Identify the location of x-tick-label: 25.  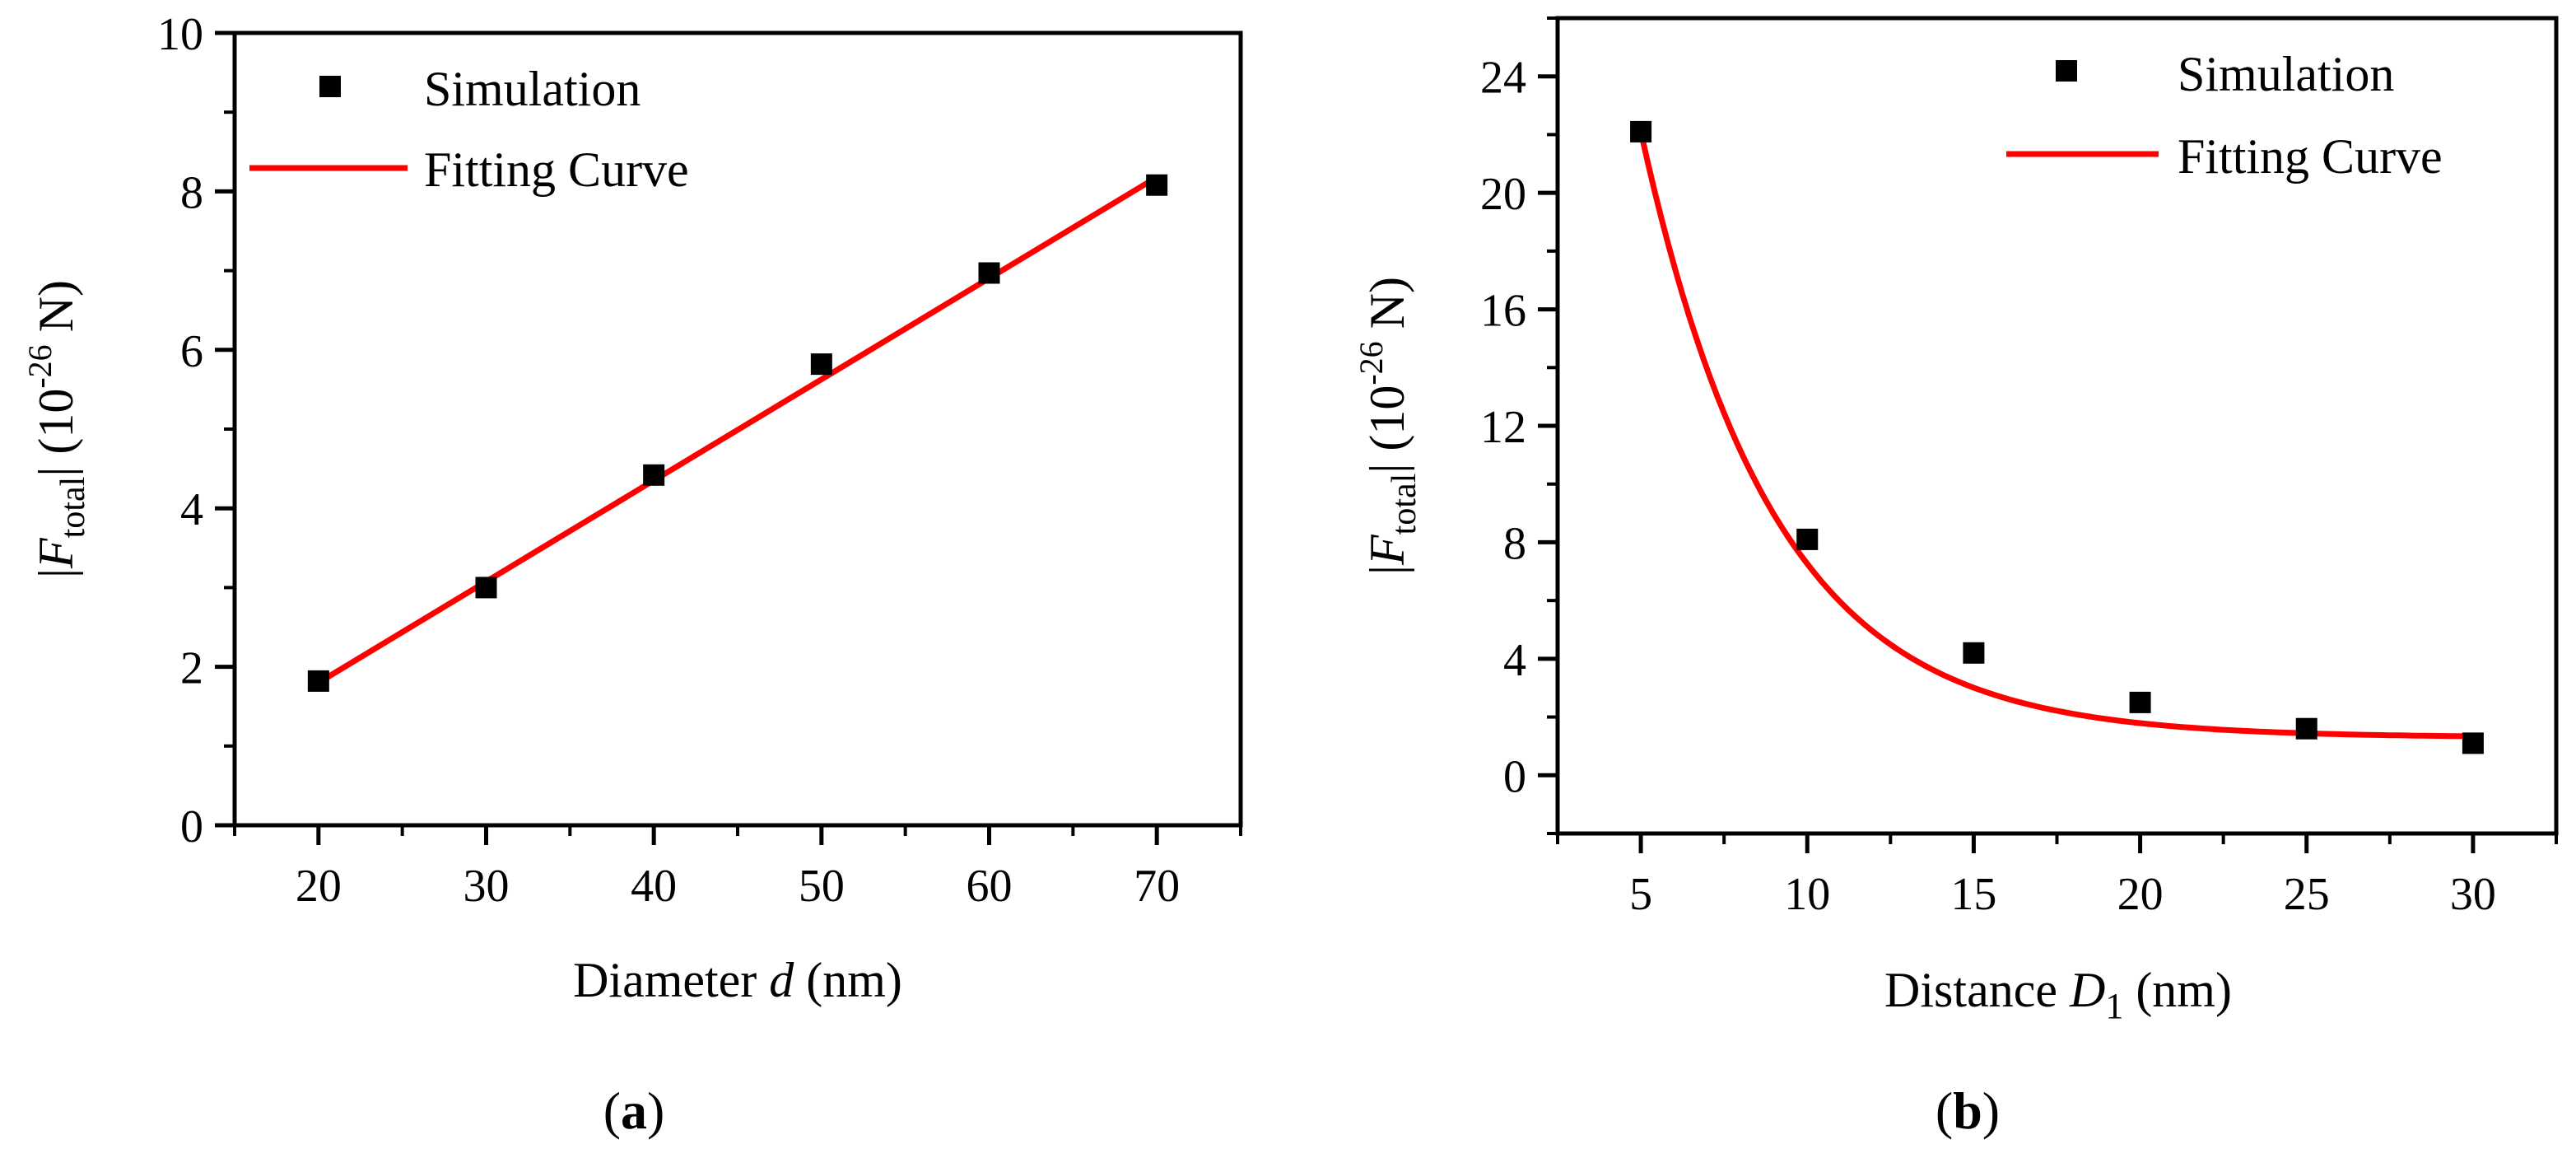
(2307, 894).